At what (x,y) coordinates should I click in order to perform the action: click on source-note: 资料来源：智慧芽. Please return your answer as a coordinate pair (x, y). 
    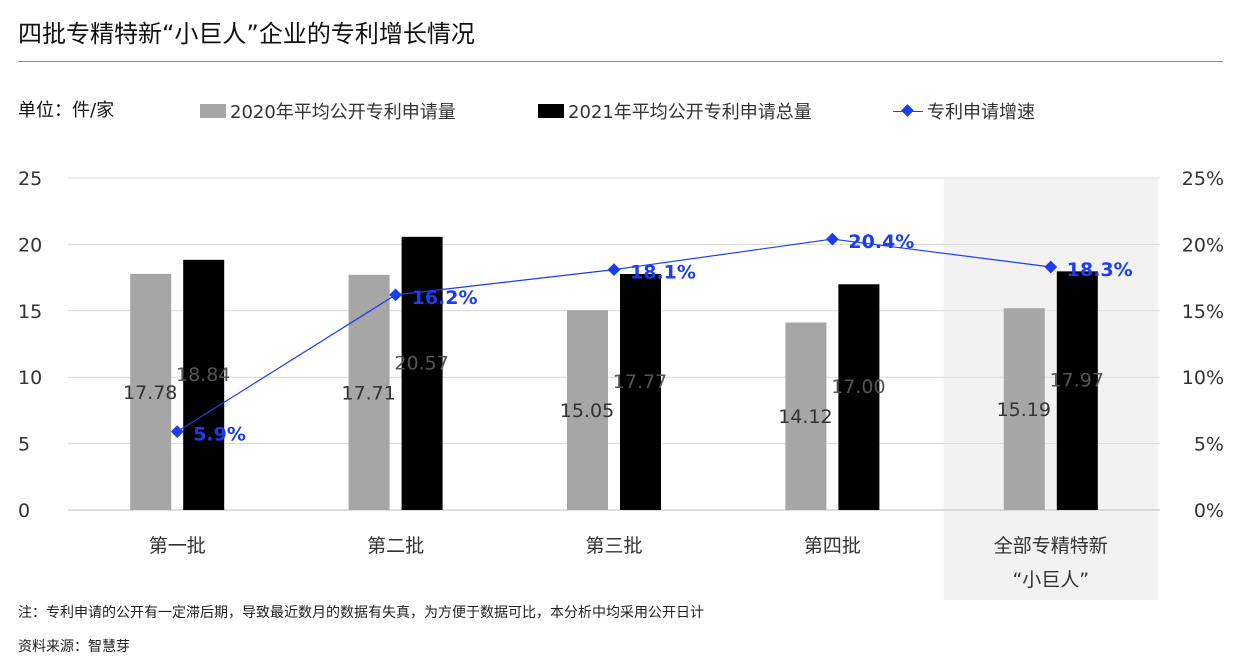
    Looking at the image, I should click on (74, 647).